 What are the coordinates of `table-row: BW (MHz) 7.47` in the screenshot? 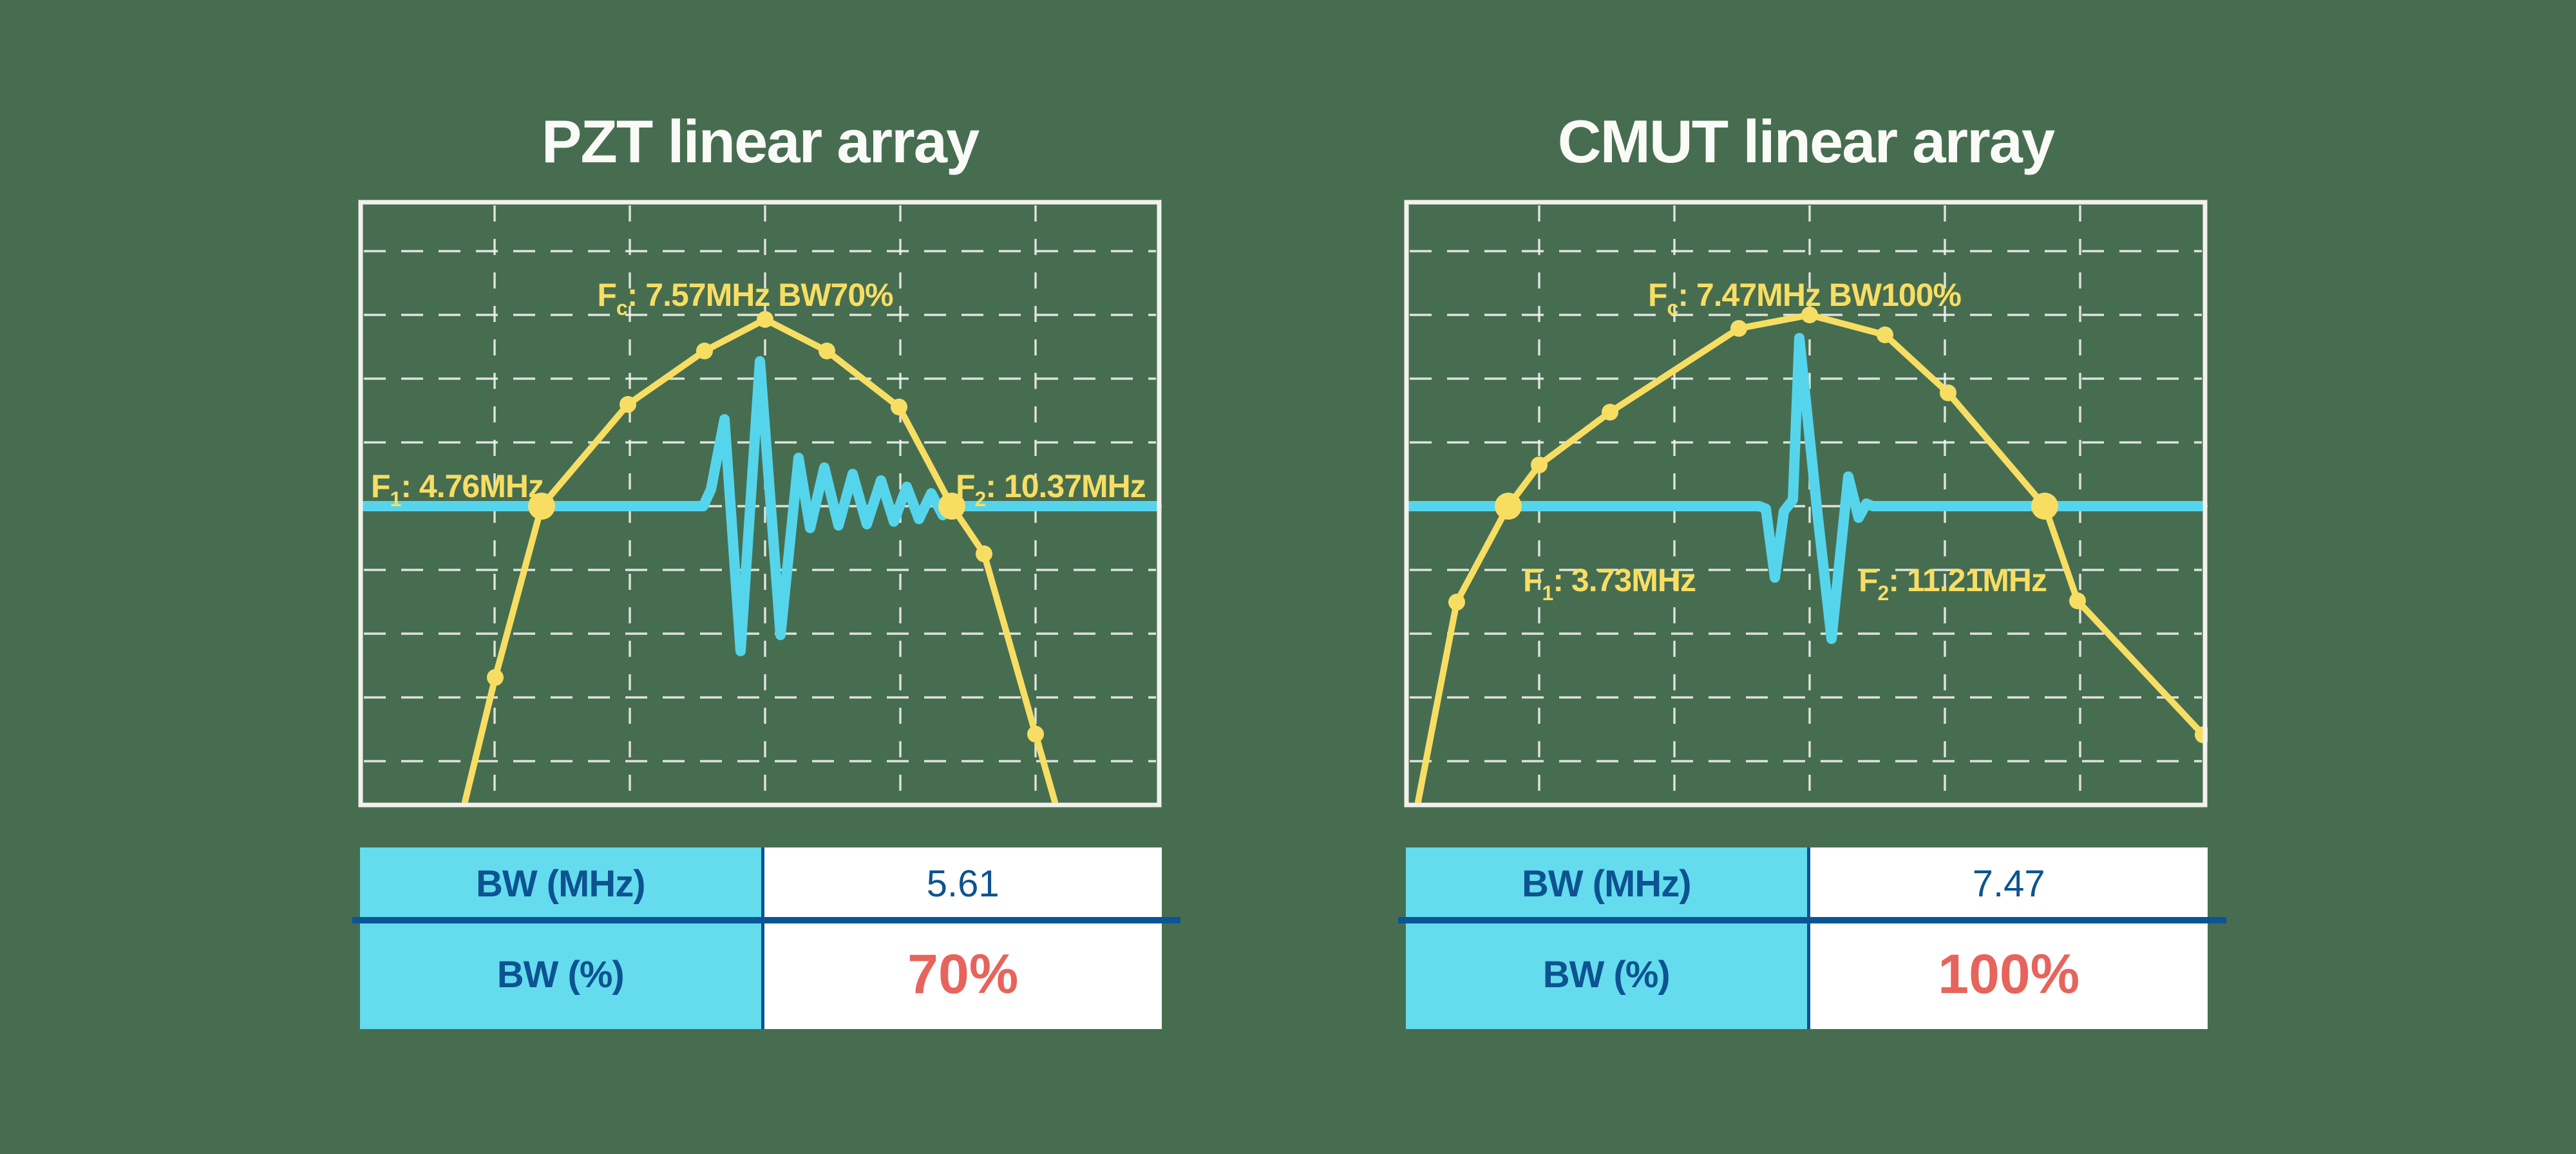 It's located at (1807, 884).